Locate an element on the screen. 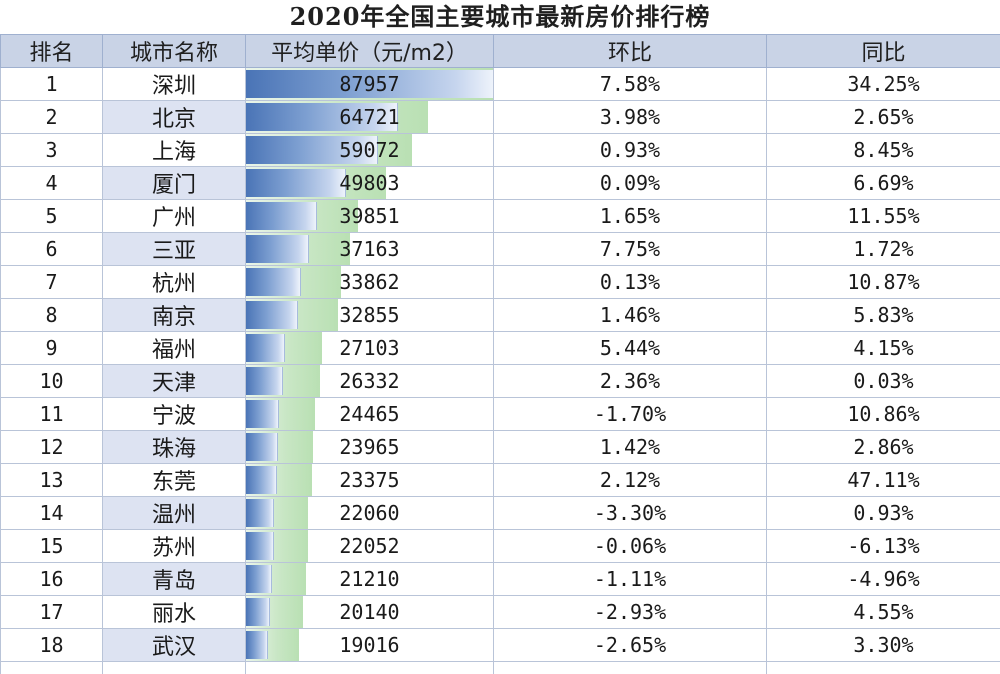 This screenshot has width=1000, height=674. yoy-cell: 2.65% is located at coordinates (883, 117).